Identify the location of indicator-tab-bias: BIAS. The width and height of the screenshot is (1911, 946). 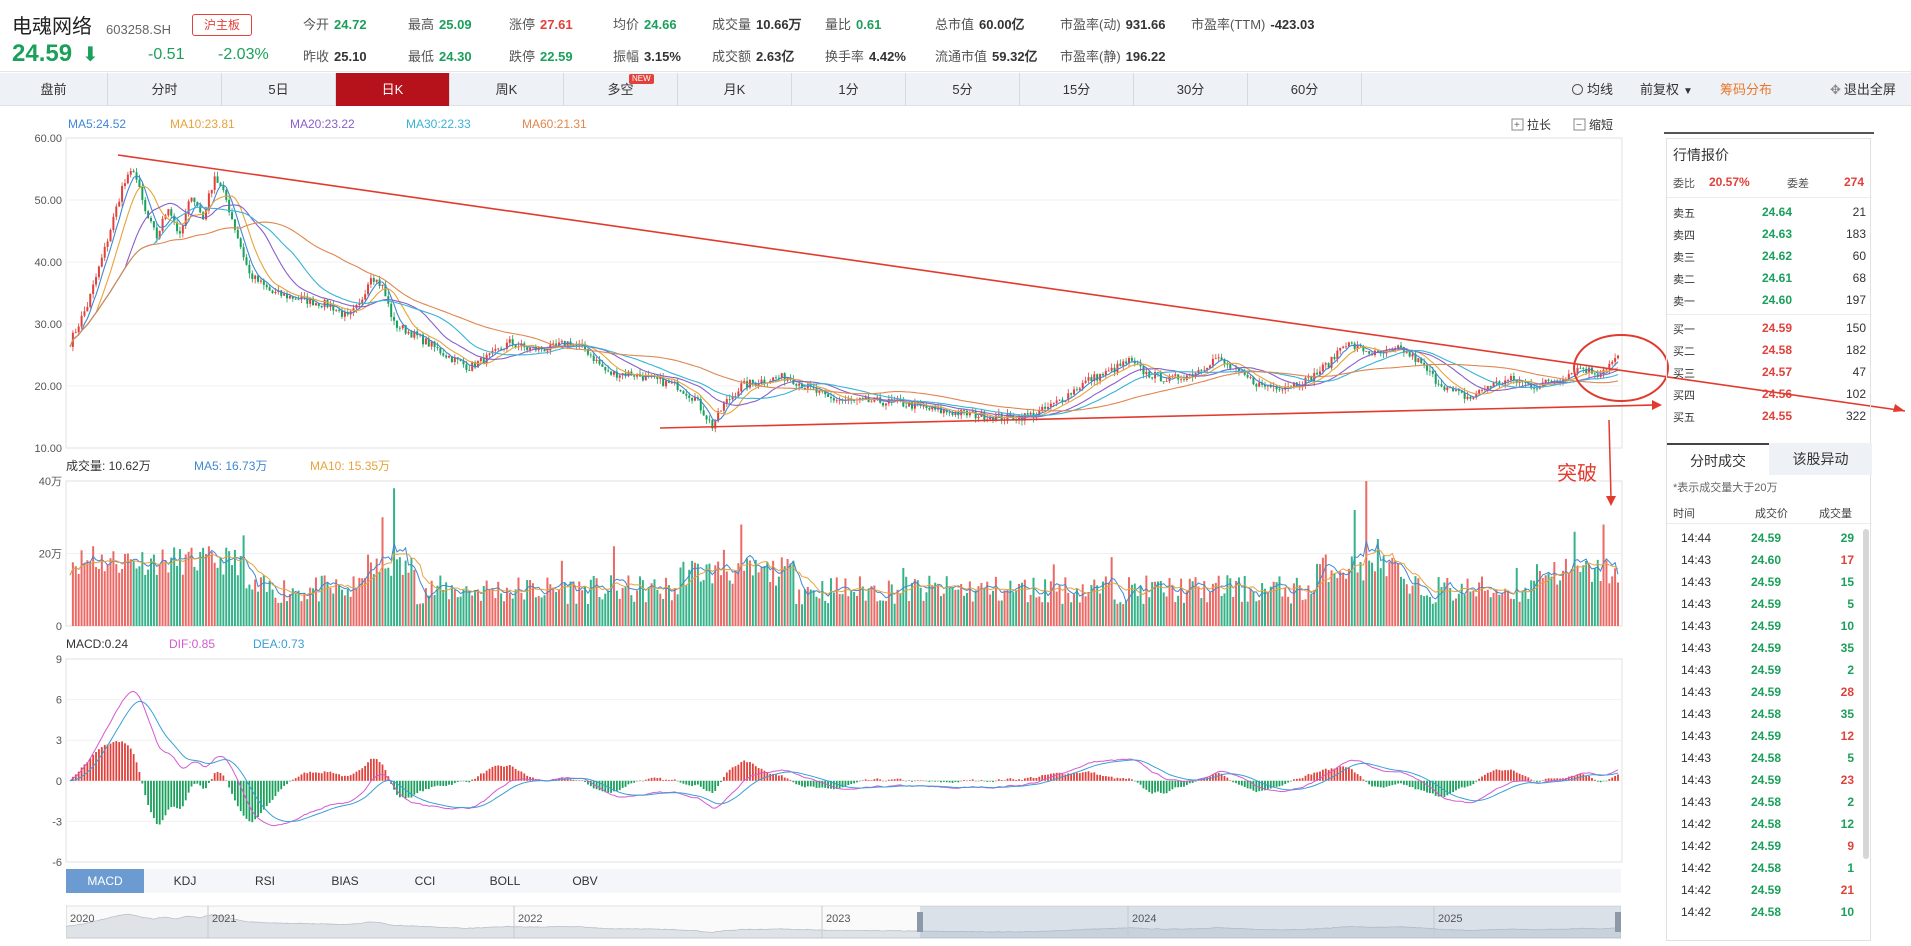
(345, 881).